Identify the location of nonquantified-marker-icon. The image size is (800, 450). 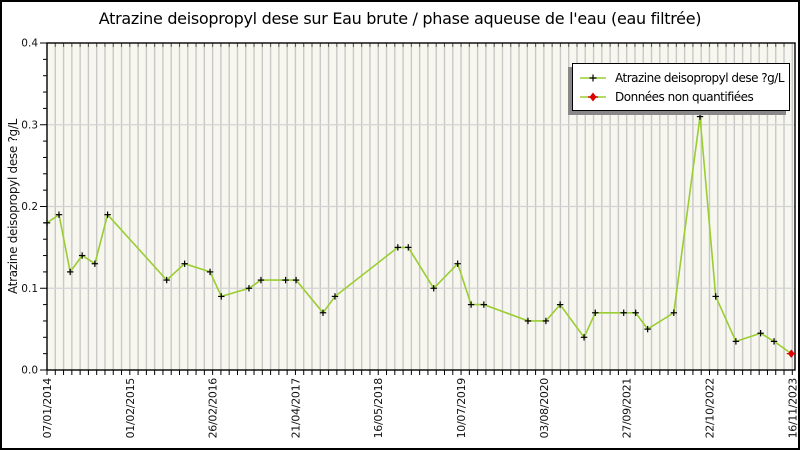
(593, 96).